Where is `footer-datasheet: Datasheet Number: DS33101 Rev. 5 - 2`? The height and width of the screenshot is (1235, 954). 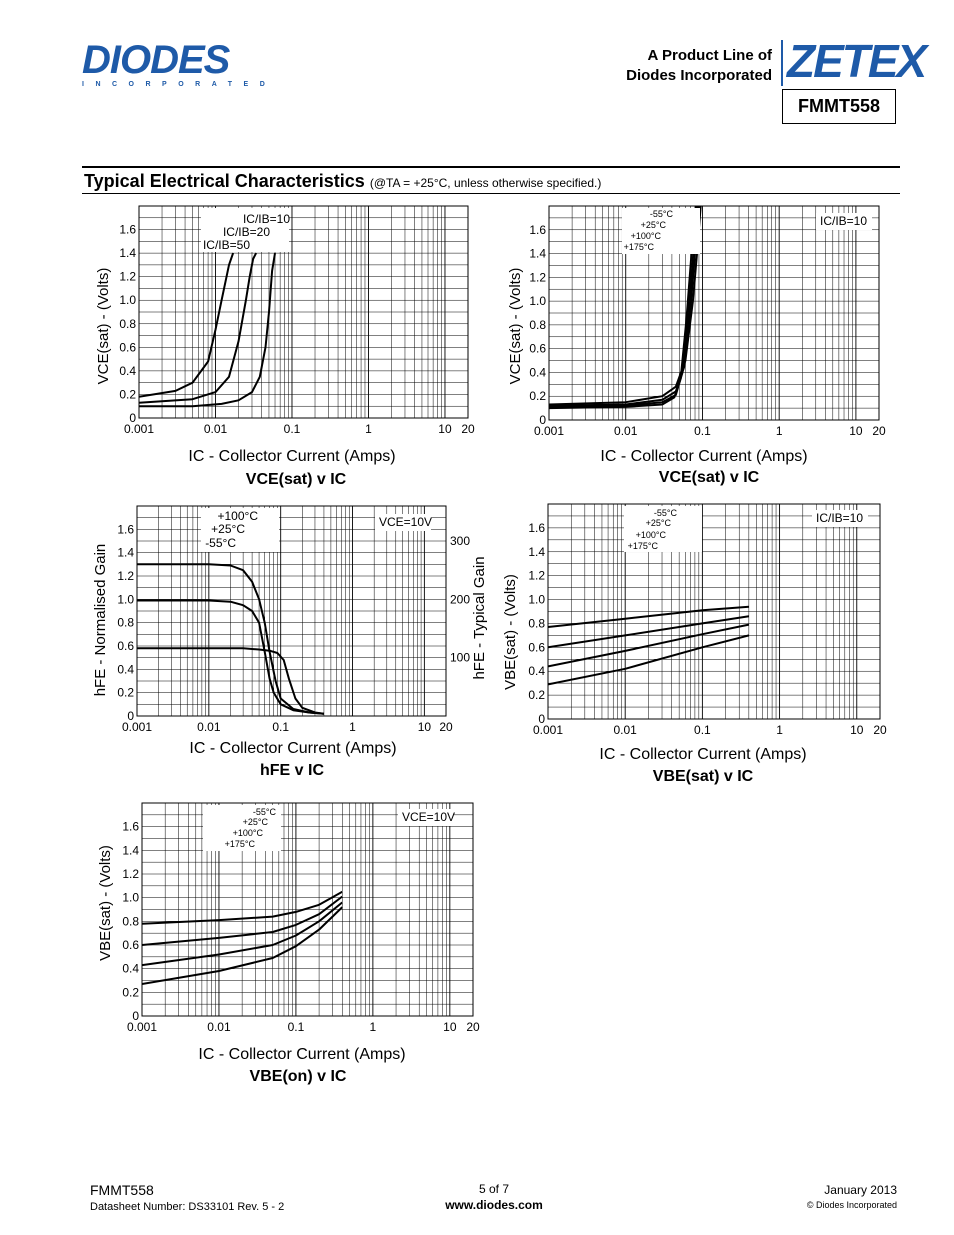
footer-datasheet: Datasheet Number: DS33101 Rev. 5 - 2 is located at coordinates (187, 1207).